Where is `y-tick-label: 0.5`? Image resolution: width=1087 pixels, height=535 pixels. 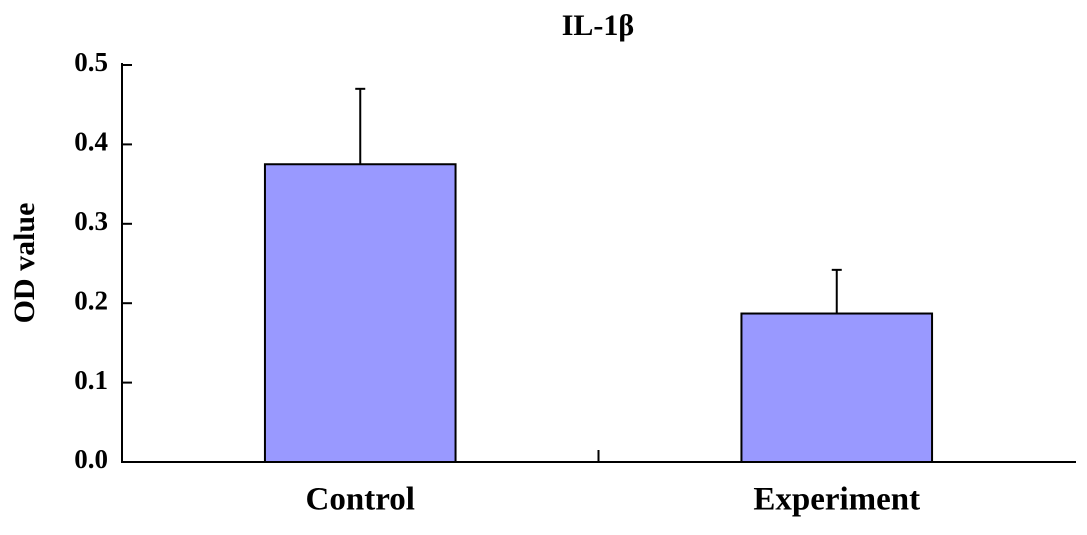 y-tick-label: 0.5 is located at coordinates (91, 62).